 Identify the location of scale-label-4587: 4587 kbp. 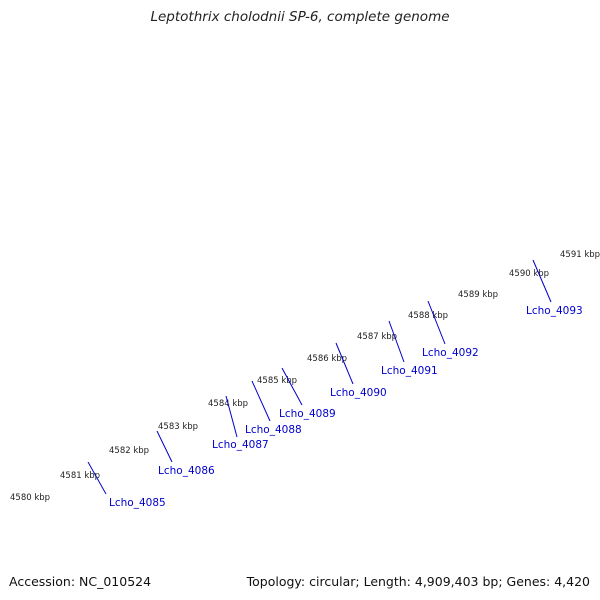
(377, 337).